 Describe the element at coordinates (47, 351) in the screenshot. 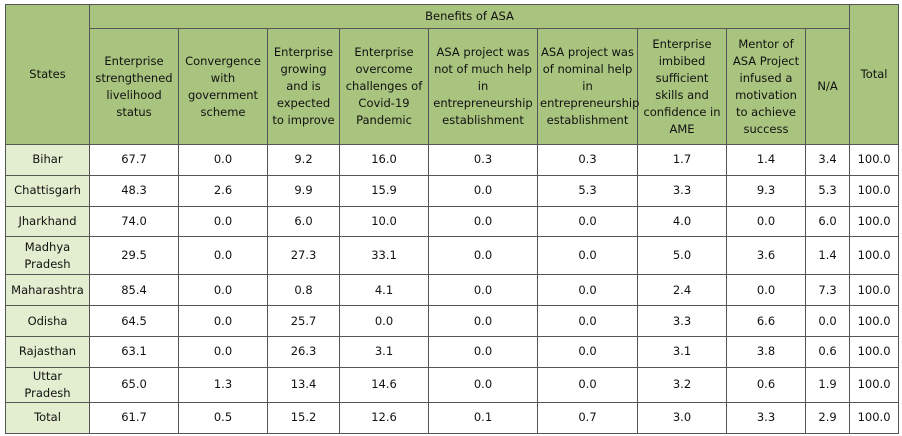

I see `state-cell: Rajasthan` at that location.